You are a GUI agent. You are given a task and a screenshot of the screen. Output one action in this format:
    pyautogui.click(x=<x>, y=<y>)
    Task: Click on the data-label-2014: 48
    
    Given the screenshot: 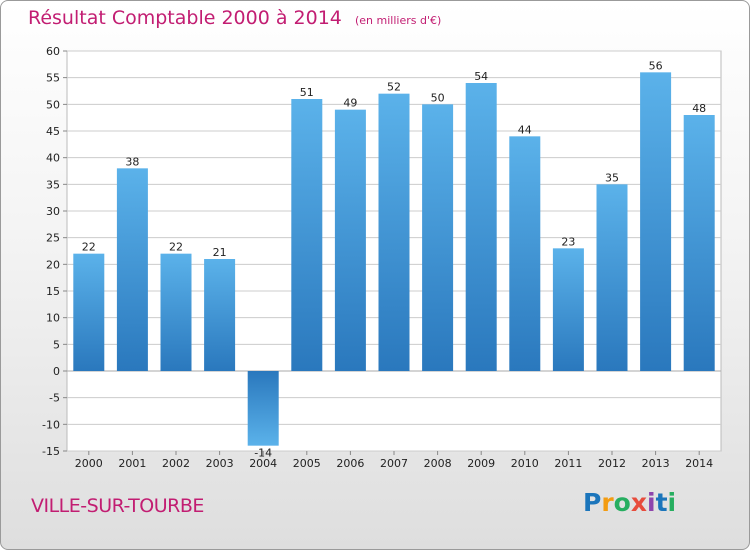 What is the action you would take?
    pyautogui.click(x=699, y=108)
    